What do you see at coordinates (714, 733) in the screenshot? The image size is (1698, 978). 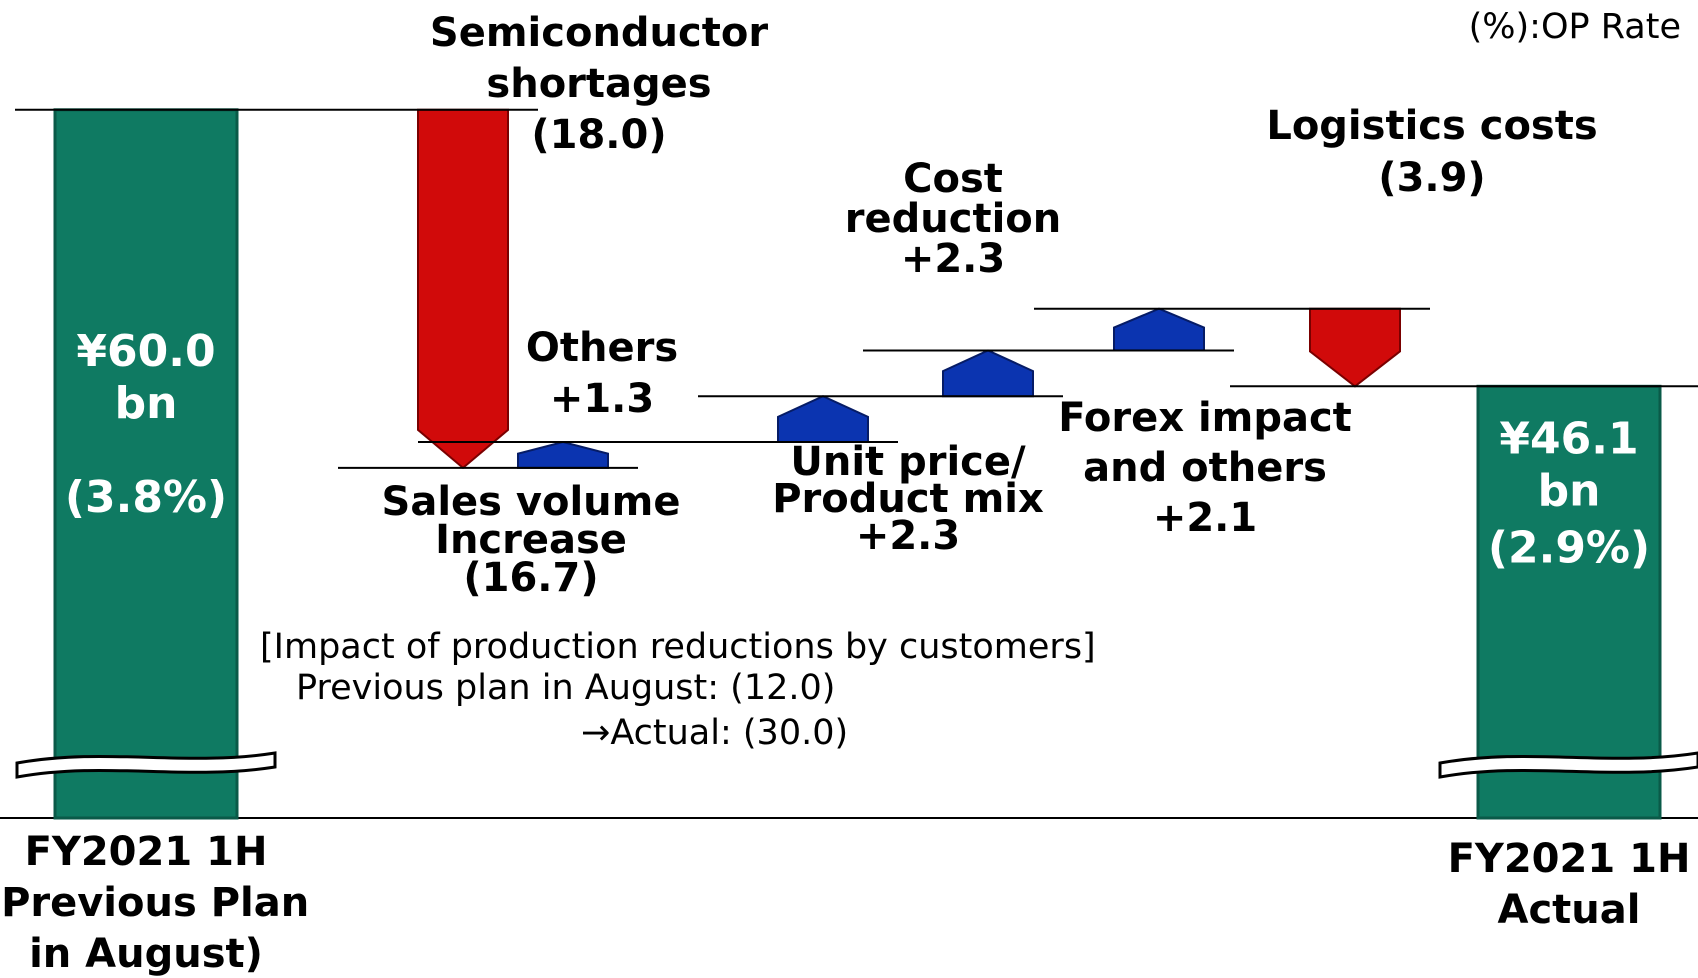 I see `note-line: →Actual: (30.0)` at bounding box center [714, 733].